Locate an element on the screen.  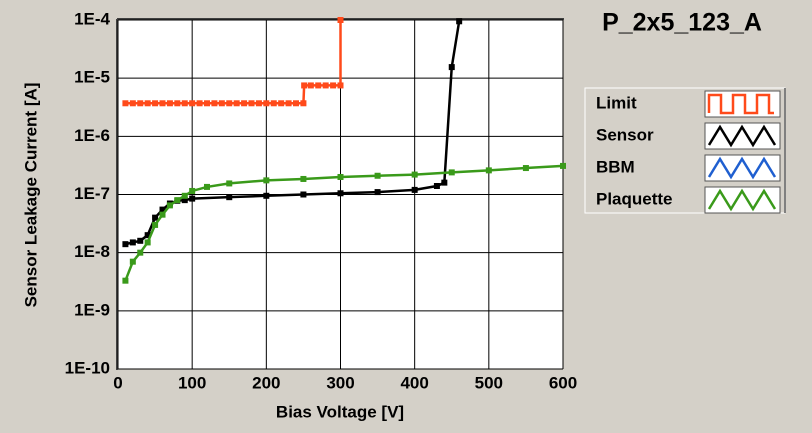
x-tick-label: 500 is located at coordinates (489, 382).